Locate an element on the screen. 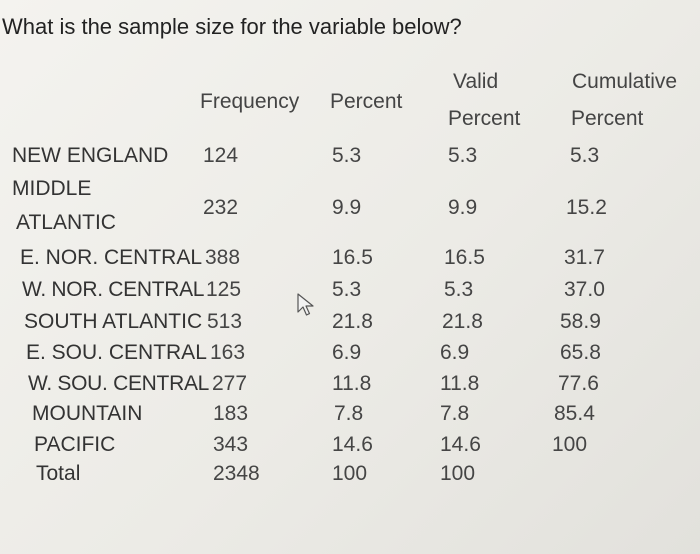  category-label: PACIFIC is located at coordinates (75, 444).